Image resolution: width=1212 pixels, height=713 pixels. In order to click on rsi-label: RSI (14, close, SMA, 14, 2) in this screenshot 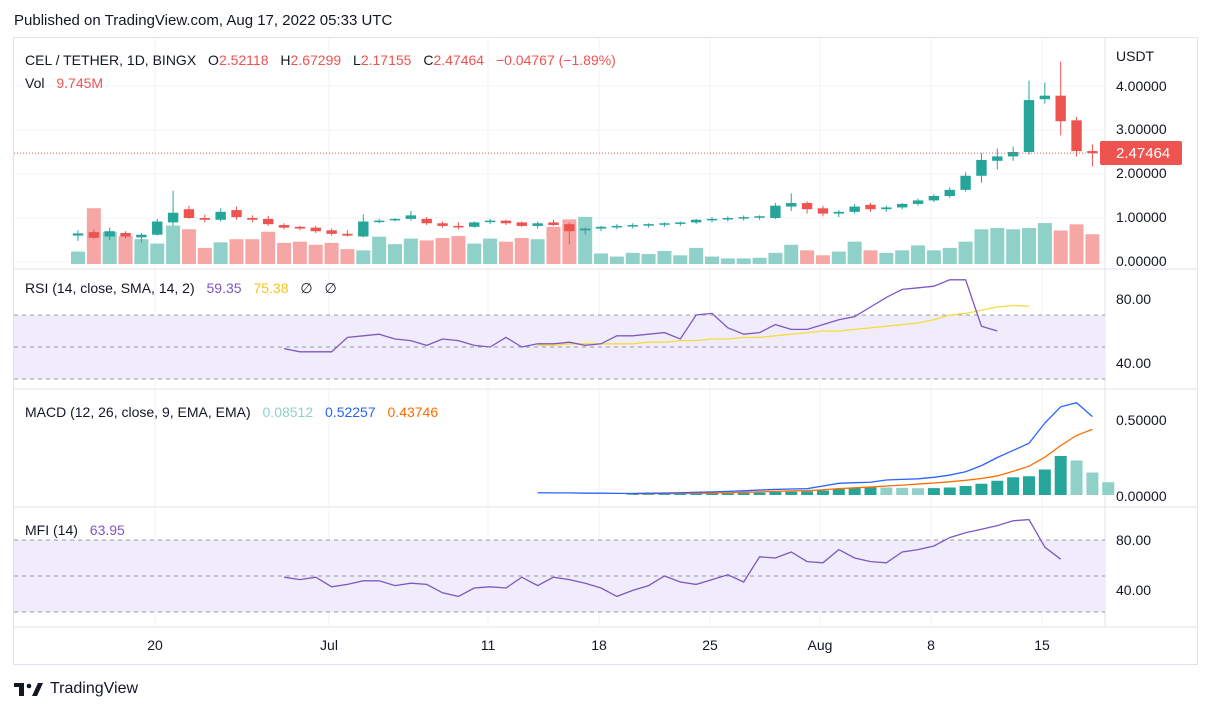, I will do `click(110, 288)`.